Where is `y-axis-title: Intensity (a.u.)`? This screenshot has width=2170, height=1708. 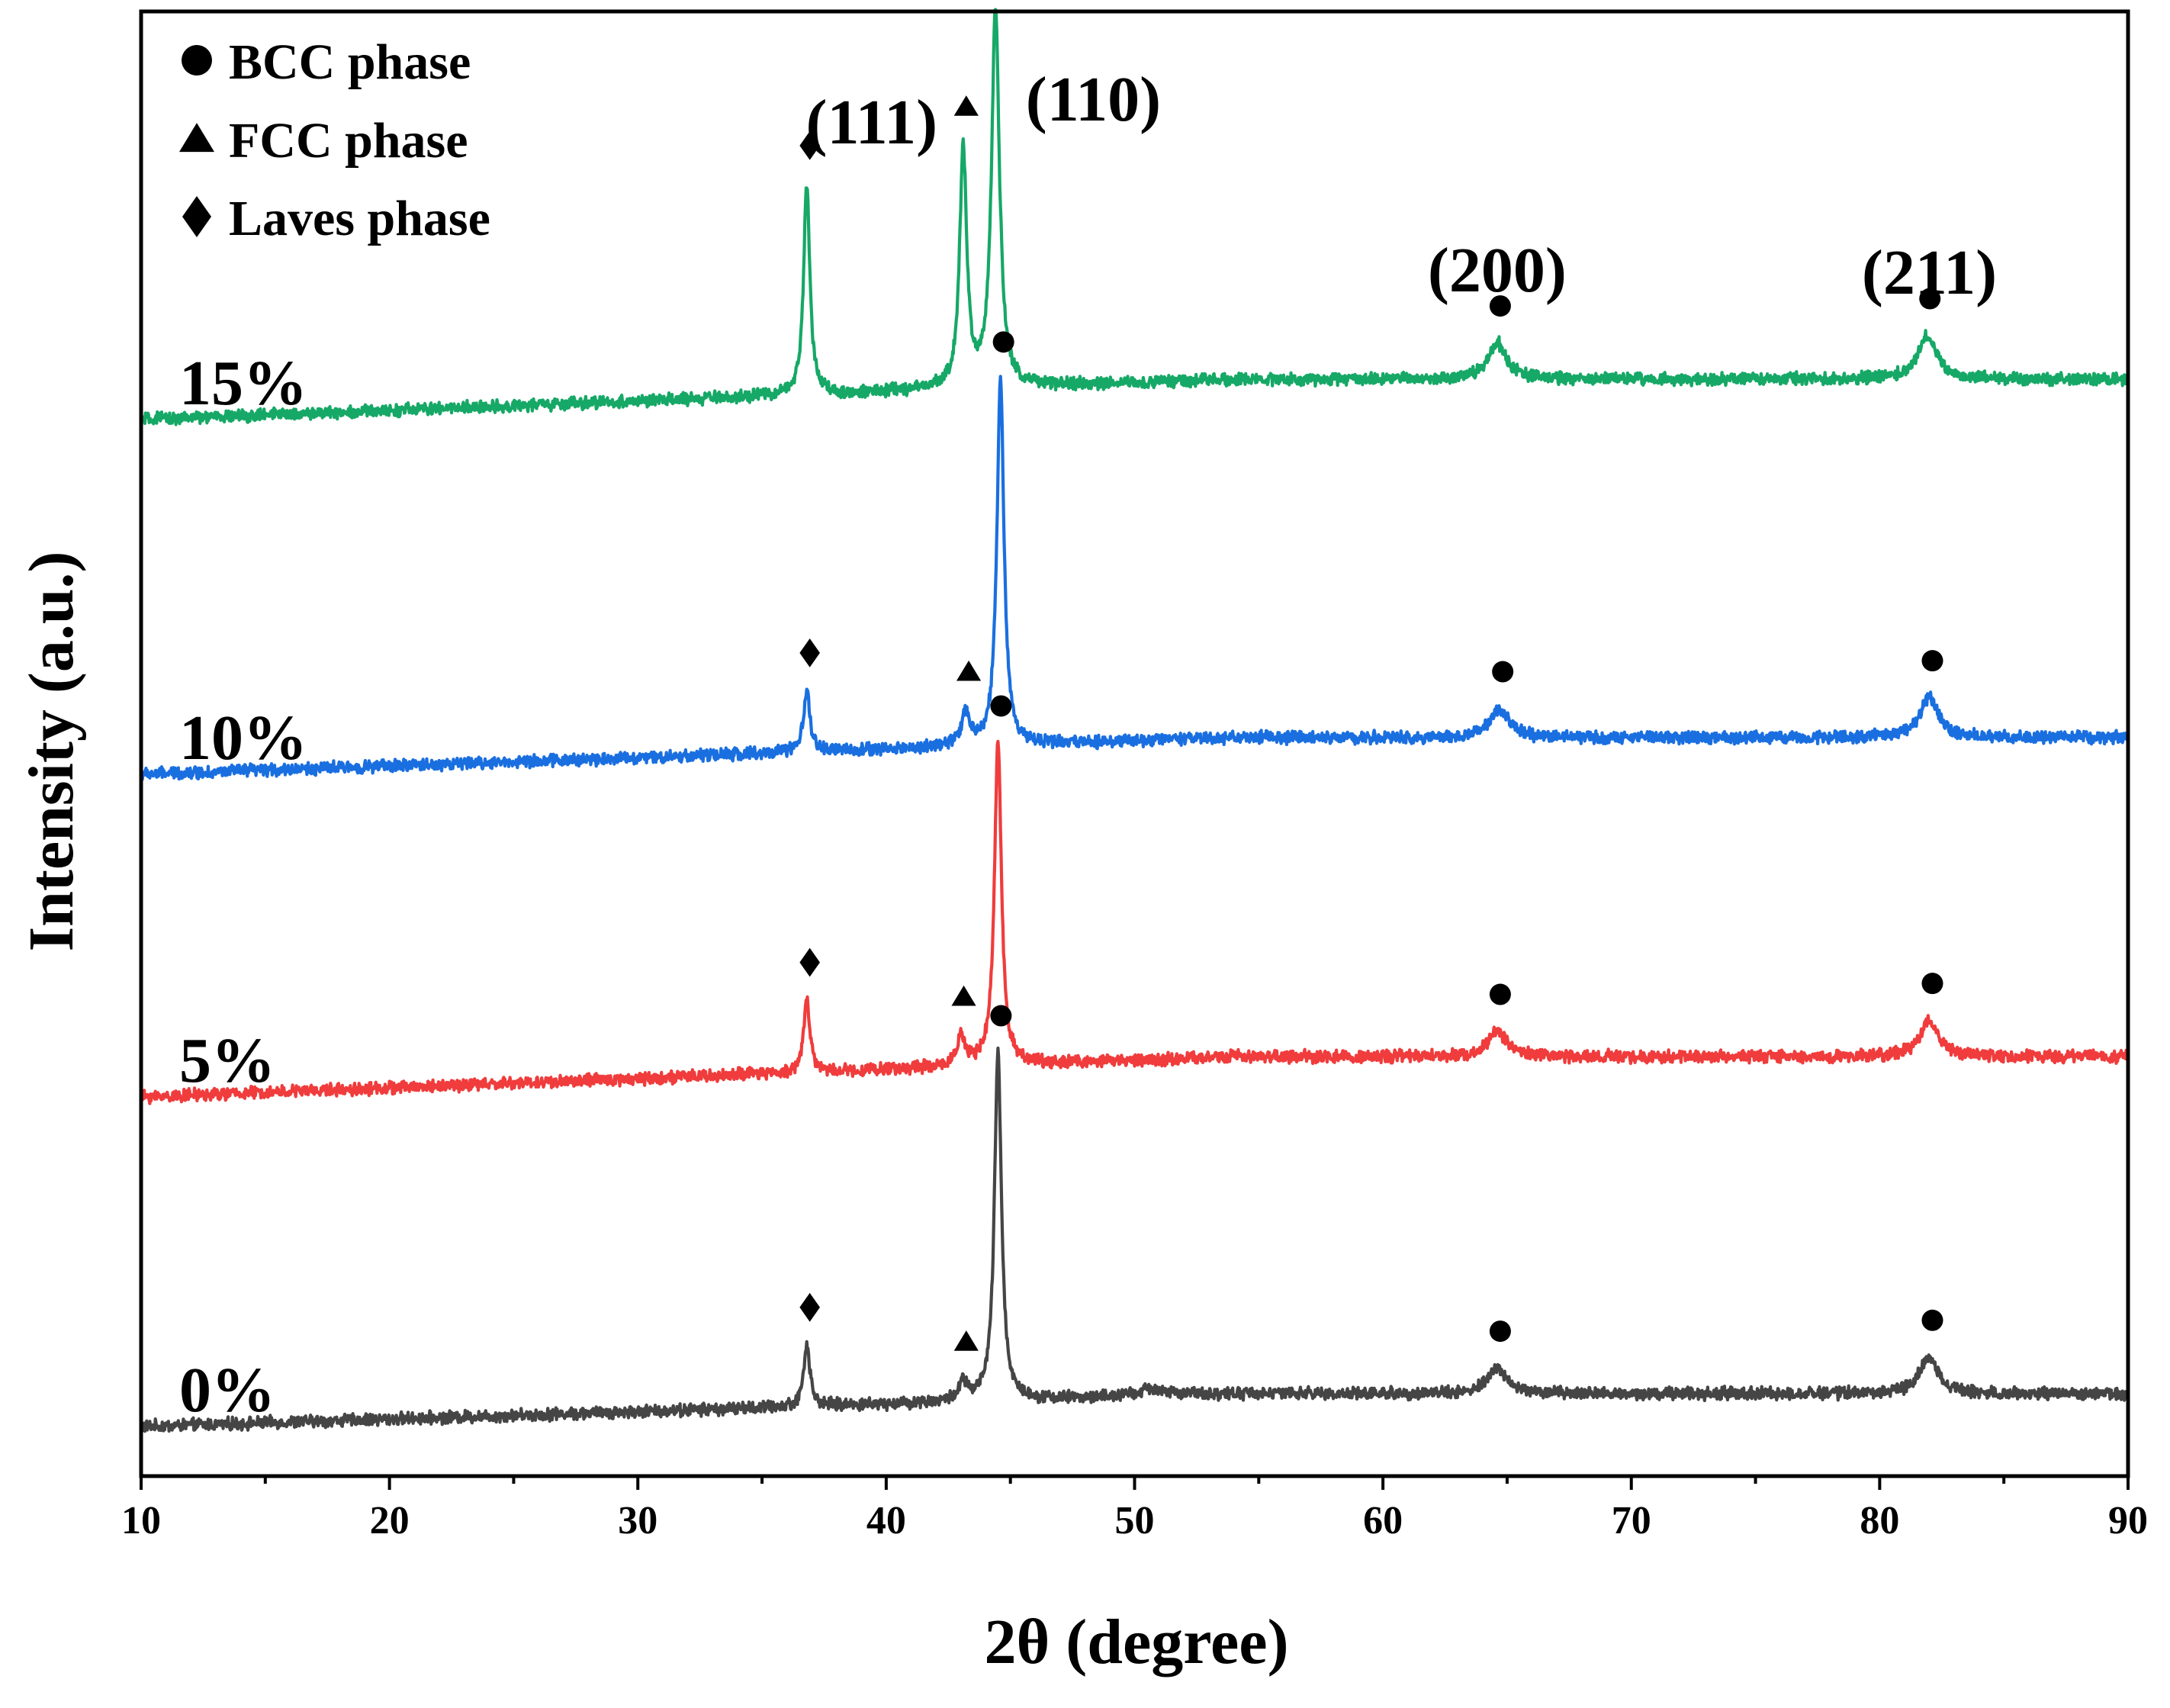
y-axis-title: Intensity (a.u.) is located at coordinates (52, 751).